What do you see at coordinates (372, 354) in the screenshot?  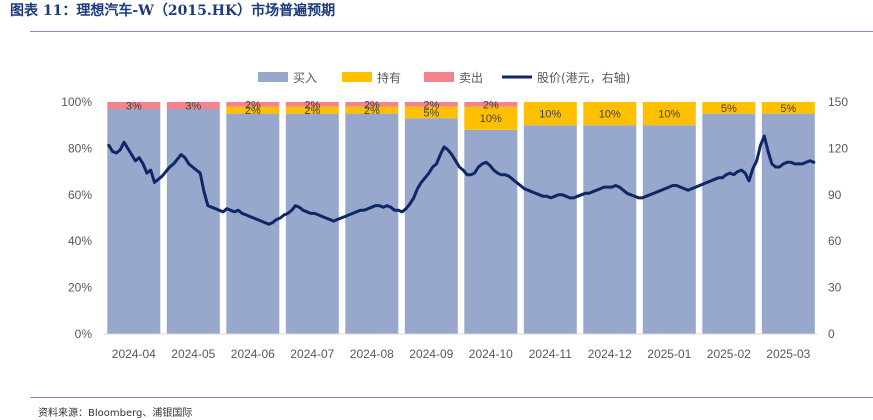 I see `x-axis-tick-label: 2024-08` at bounding box center [372, 354].